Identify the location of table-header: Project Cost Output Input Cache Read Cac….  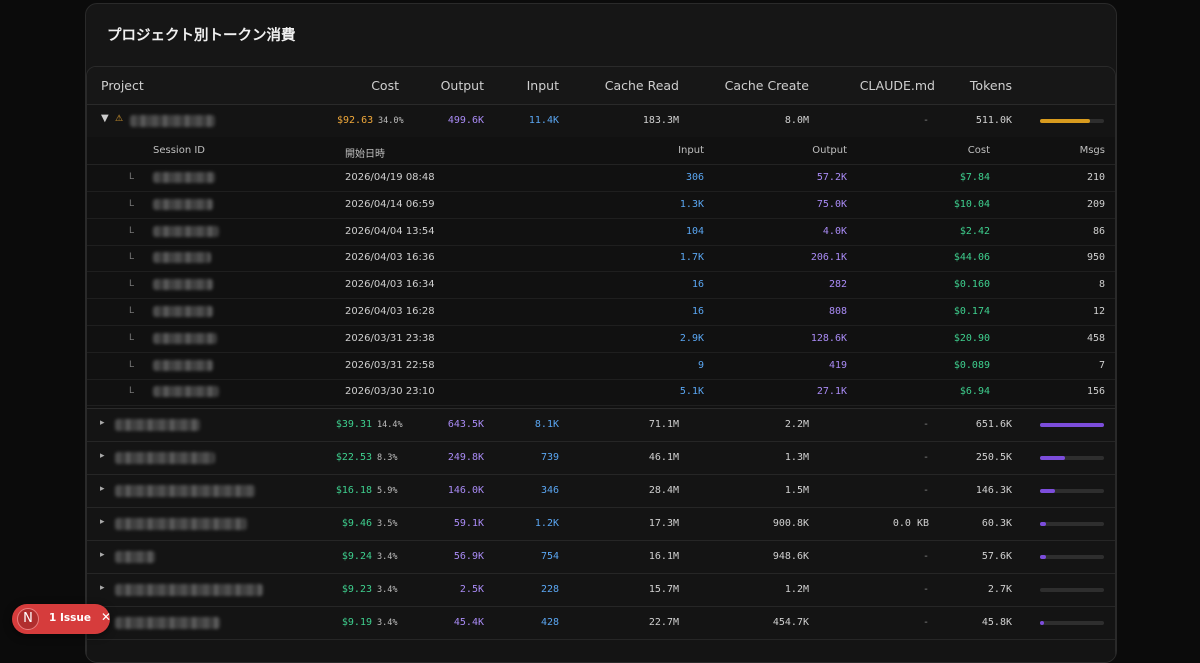
(601, 86).